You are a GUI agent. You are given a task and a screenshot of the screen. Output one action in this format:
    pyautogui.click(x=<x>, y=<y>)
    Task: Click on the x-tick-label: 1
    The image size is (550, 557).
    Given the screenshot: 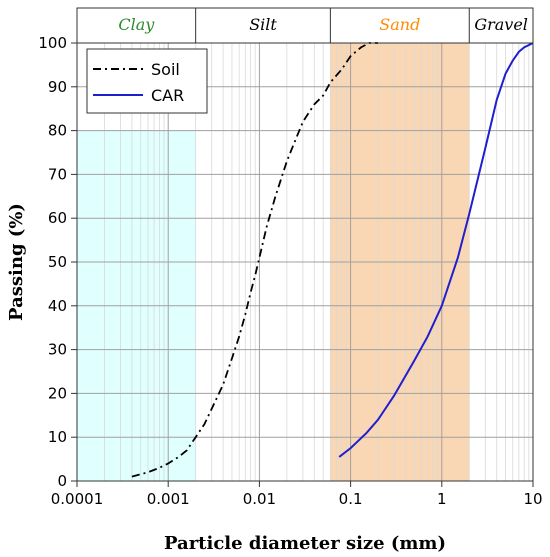 What is the action you would take?
    pyautogui.click(x=442, y=499)
    